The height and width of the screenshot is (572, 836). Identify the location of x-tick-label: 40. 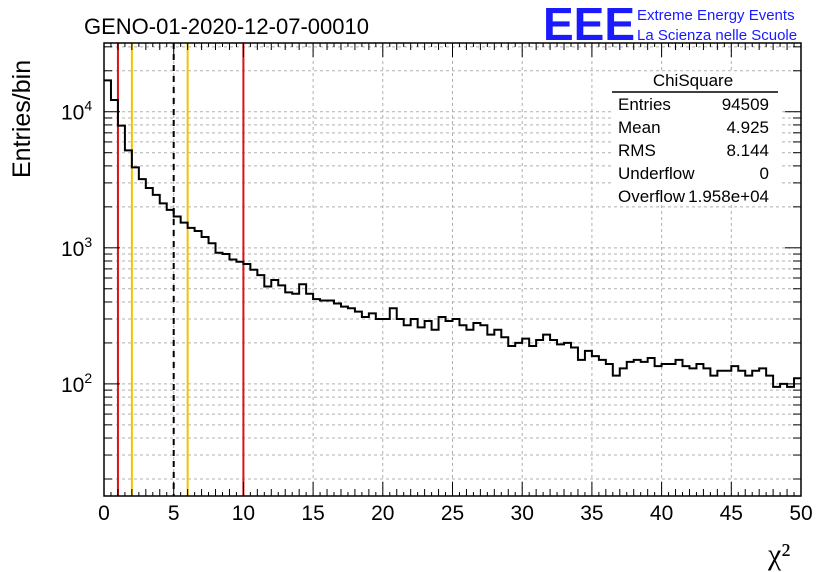
(661, 513).